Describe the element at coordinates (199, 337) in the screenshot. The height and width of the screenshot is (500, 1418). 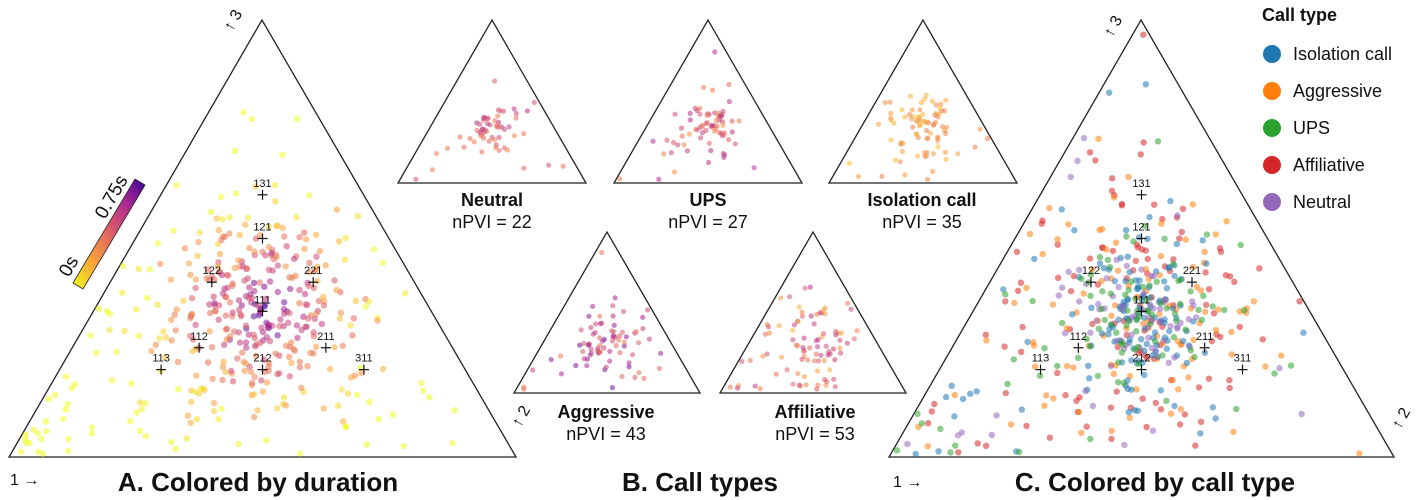
I see `panel-a-marker-label-112: 112` at that location.